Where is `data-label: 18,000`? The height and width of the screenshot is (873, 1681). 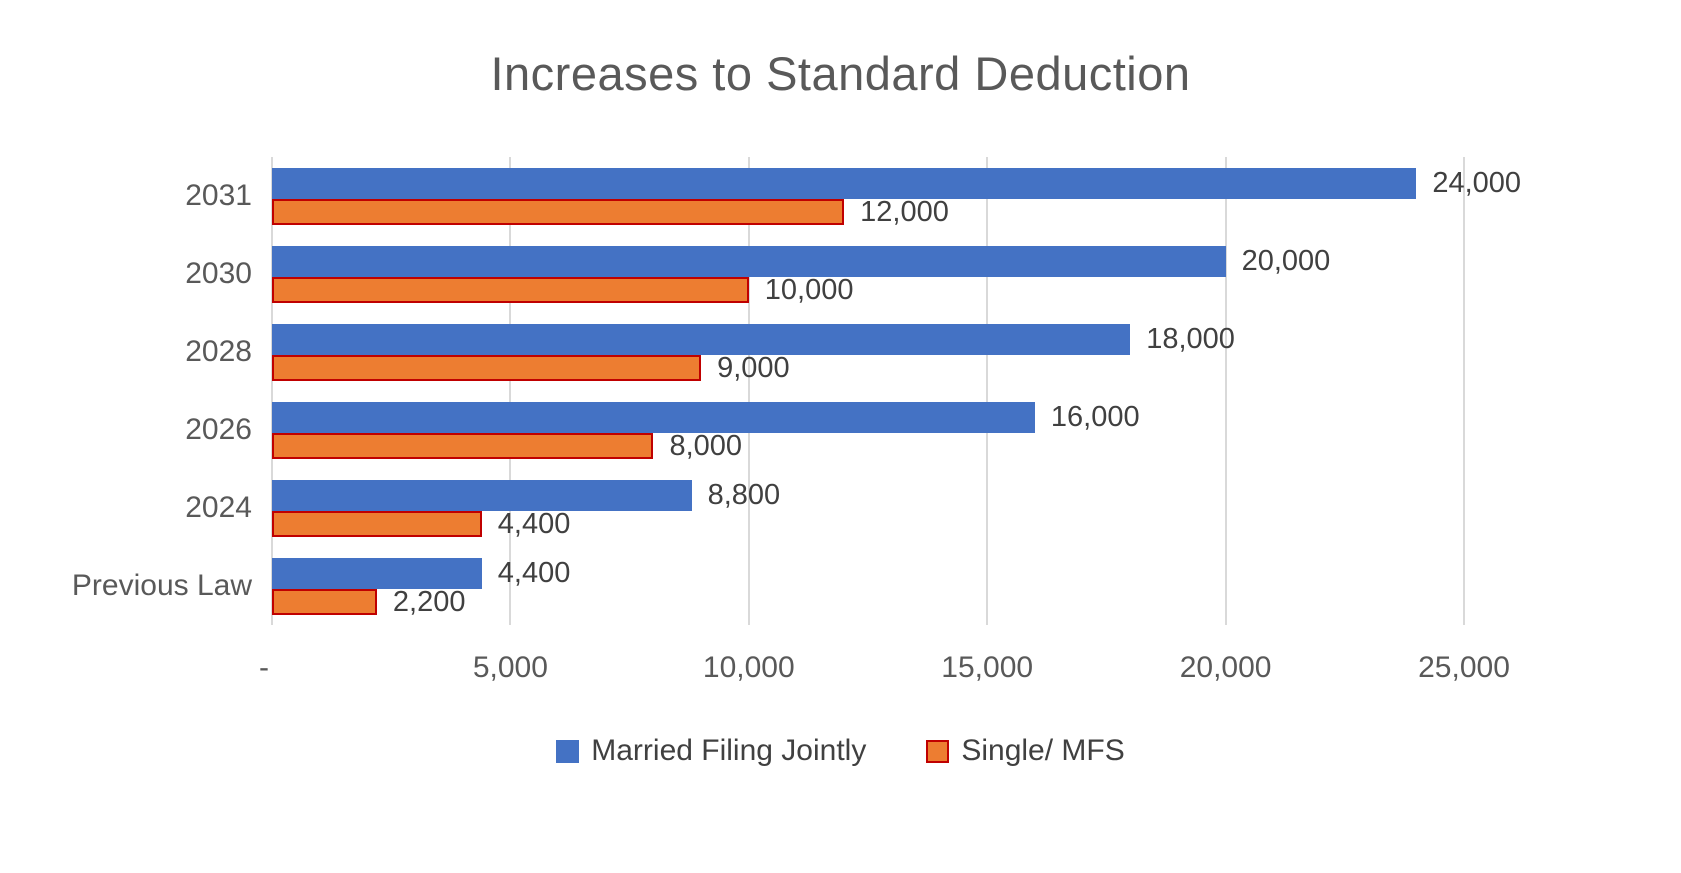 data-label: 18,000 is located at coordinates (1190, 339).